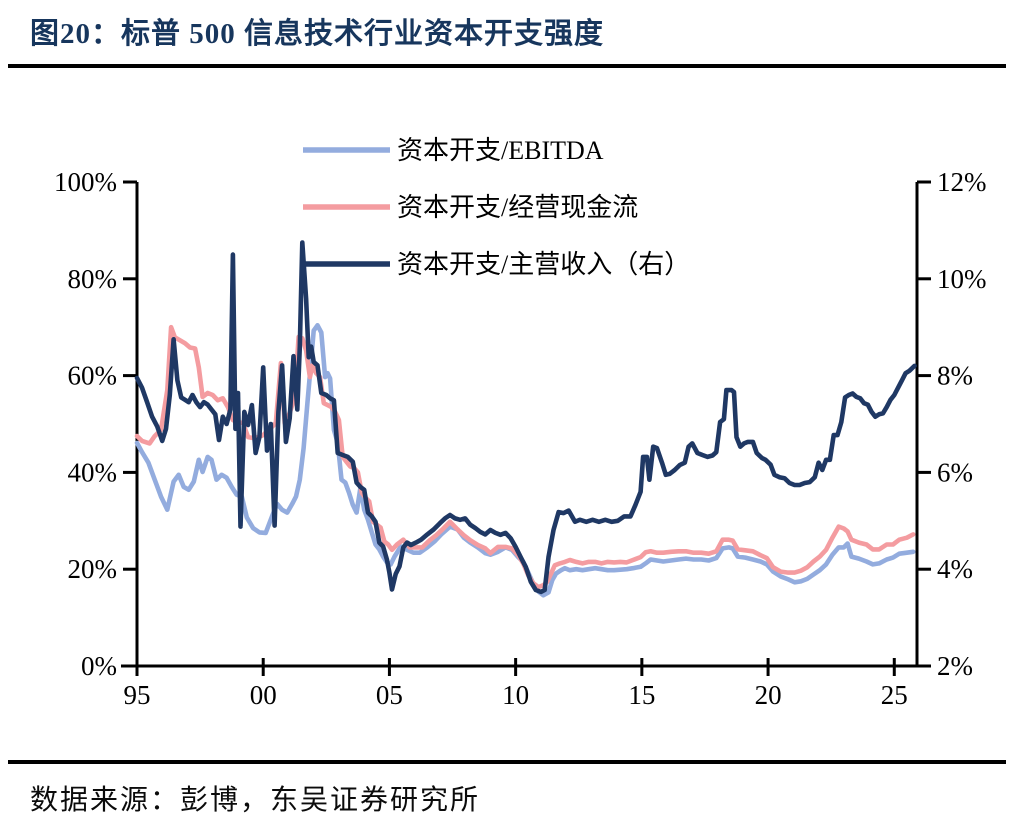  Describe the element at coordinates (517, 207) in the screenshot. I see `legend-label: 资本开支/经营现金流` at that location.